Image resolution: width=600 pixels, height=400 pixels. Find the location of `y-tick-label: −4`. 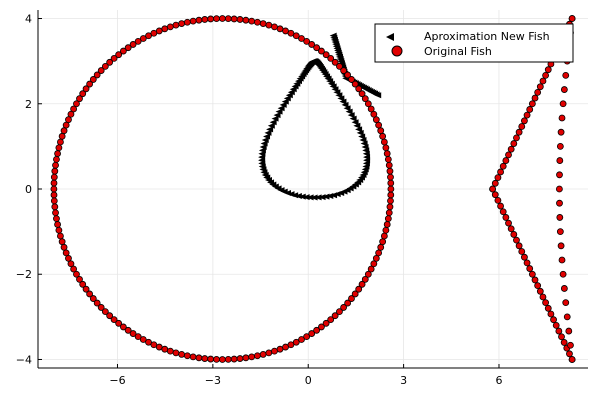

y-tick-label: −4 is located at coordinates (24, 359).